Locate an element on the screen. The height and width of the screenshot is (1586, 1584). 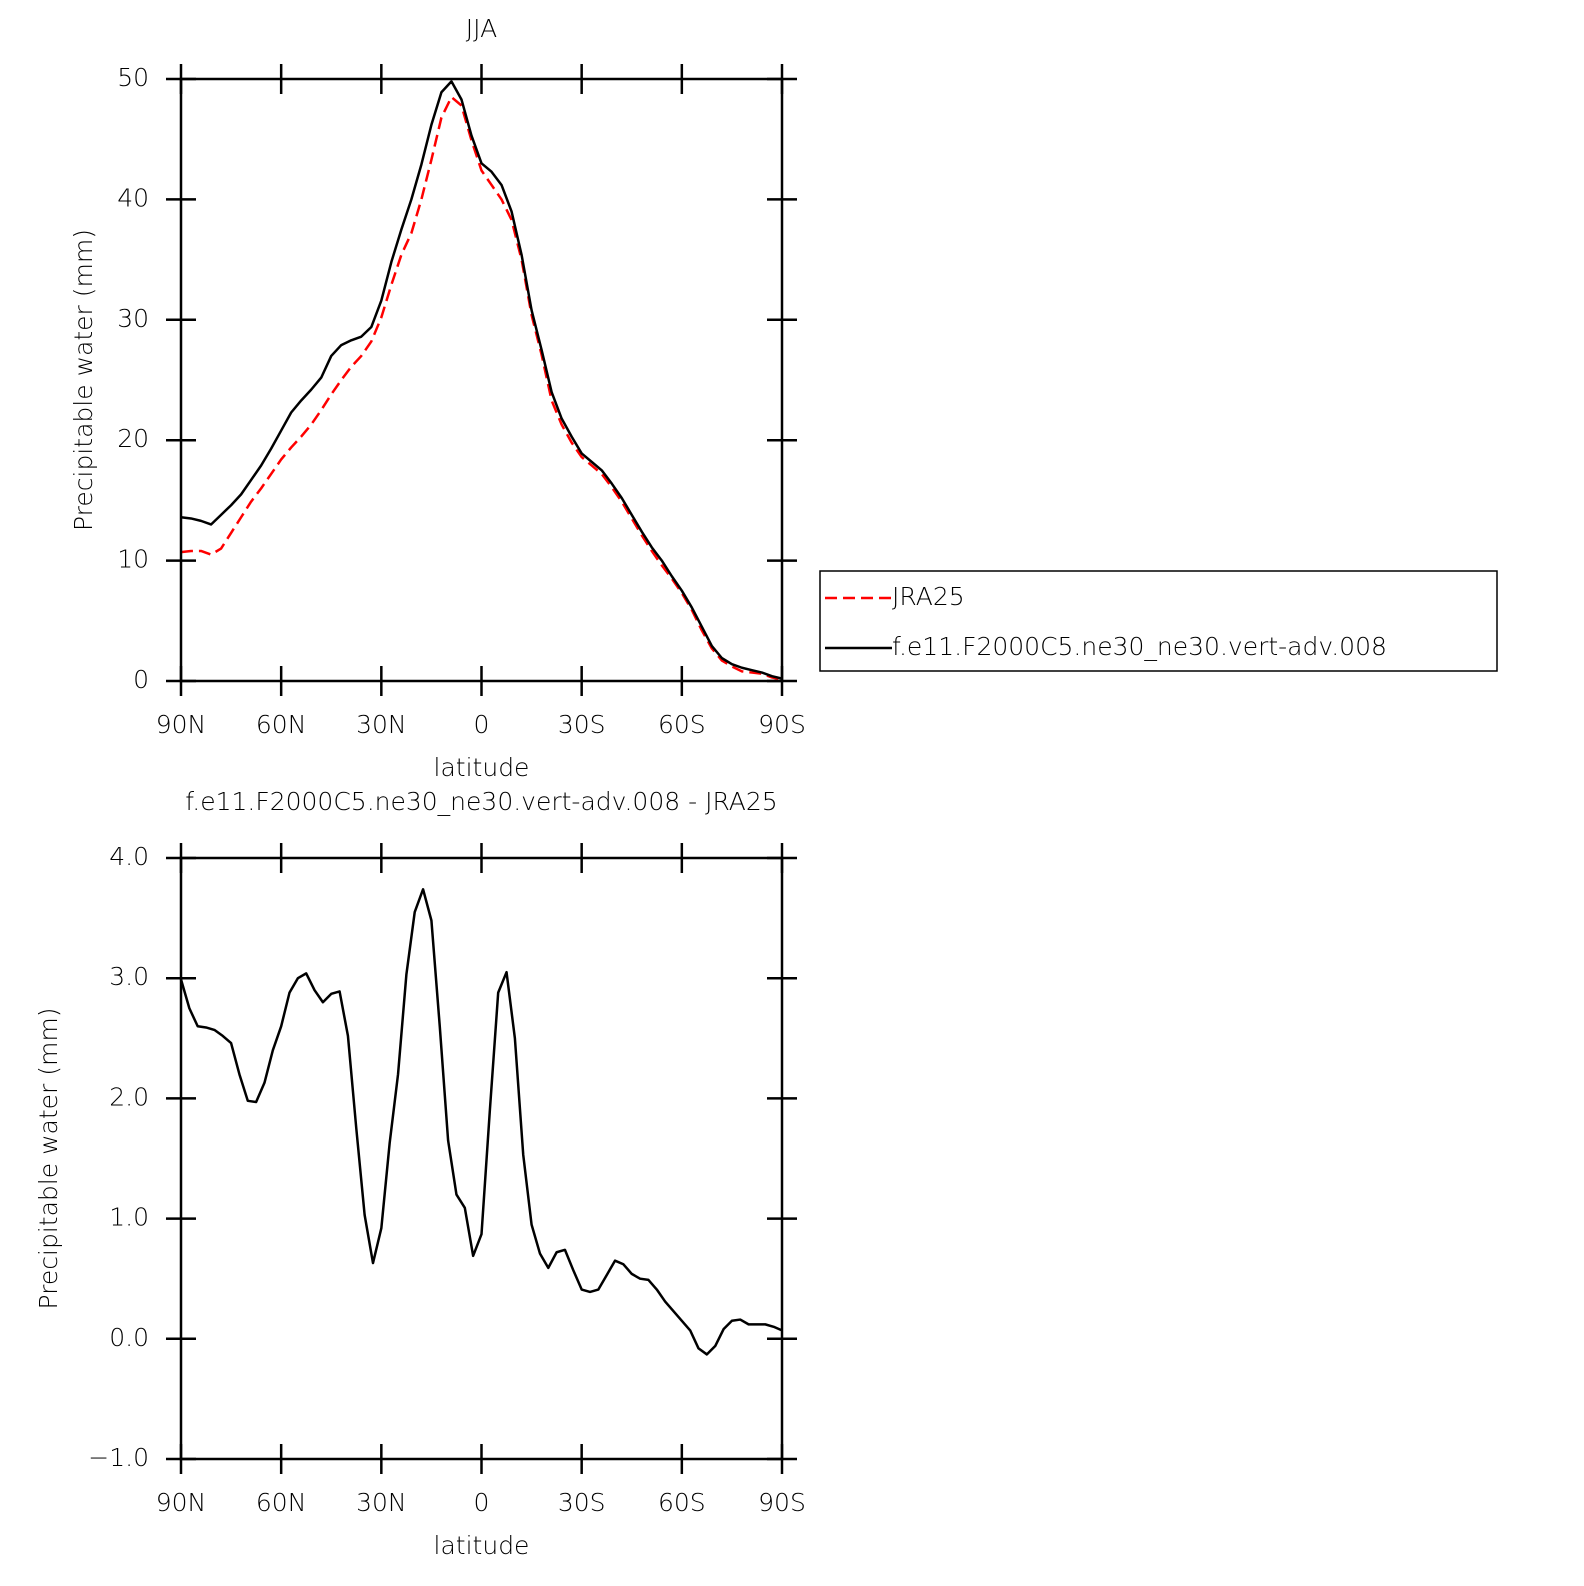
chart-title: JJA is located at coordinates (481, 28).